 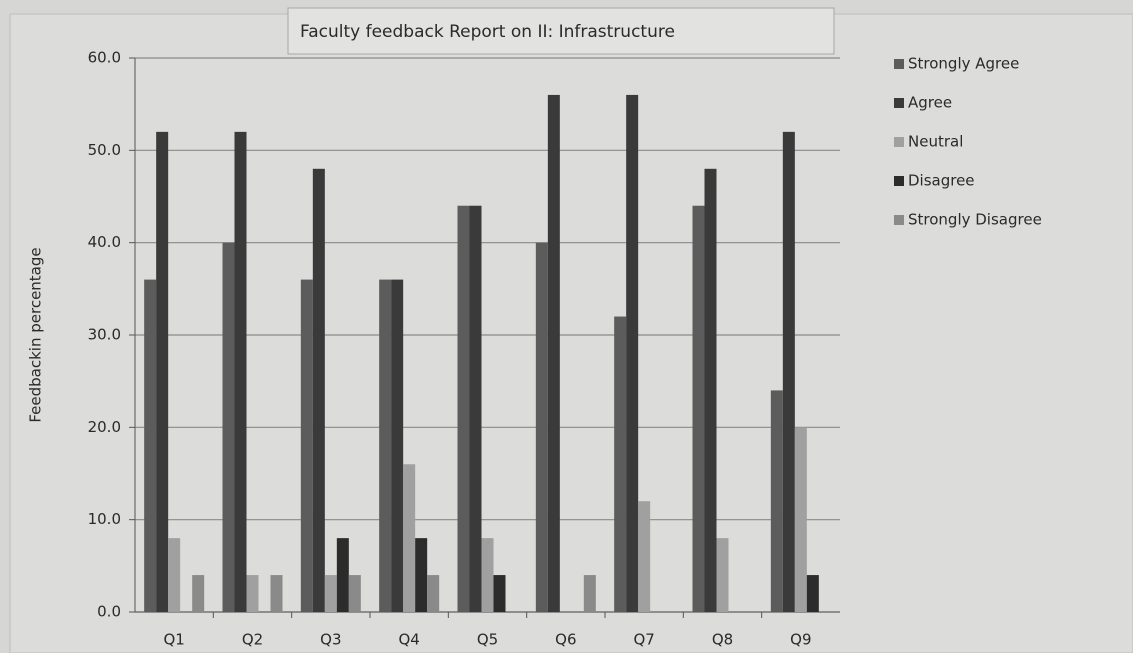 I want to click on y-tick-label: 60.0, so click(x=104, y=58).